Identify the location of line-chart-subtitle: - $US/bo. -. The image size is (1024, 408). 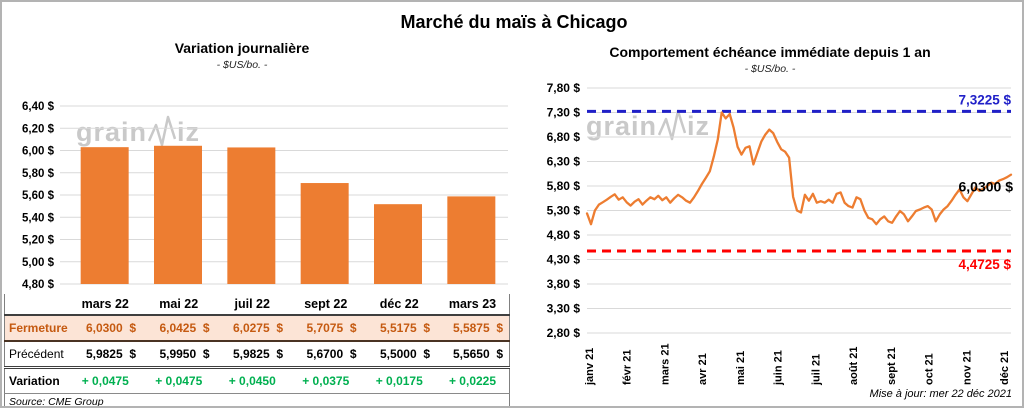
(770, 69).